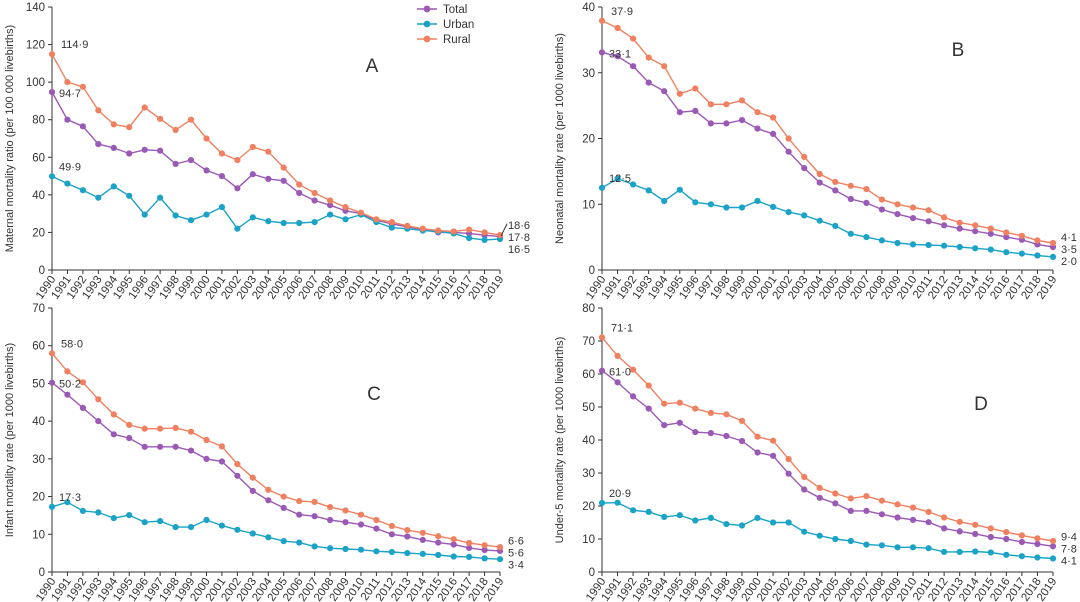  Describe the element at coordinates (1069, 550) in the screenshot. I see `end-value-label: 7·8` at that location.